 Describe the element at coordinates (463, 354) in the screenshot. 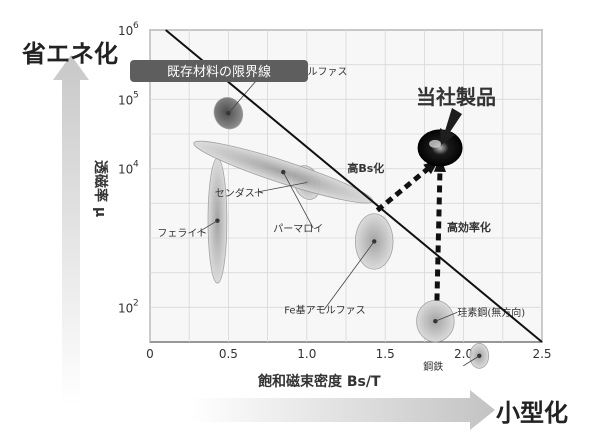

I see `x-tick-label: 2.0` at that location.